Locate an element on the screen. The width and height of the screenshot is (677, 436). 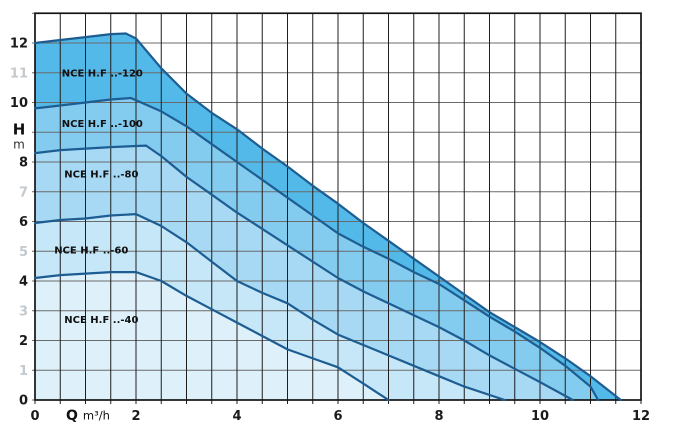
y-axis-title-unit: m is located at coordinates (19, 144).